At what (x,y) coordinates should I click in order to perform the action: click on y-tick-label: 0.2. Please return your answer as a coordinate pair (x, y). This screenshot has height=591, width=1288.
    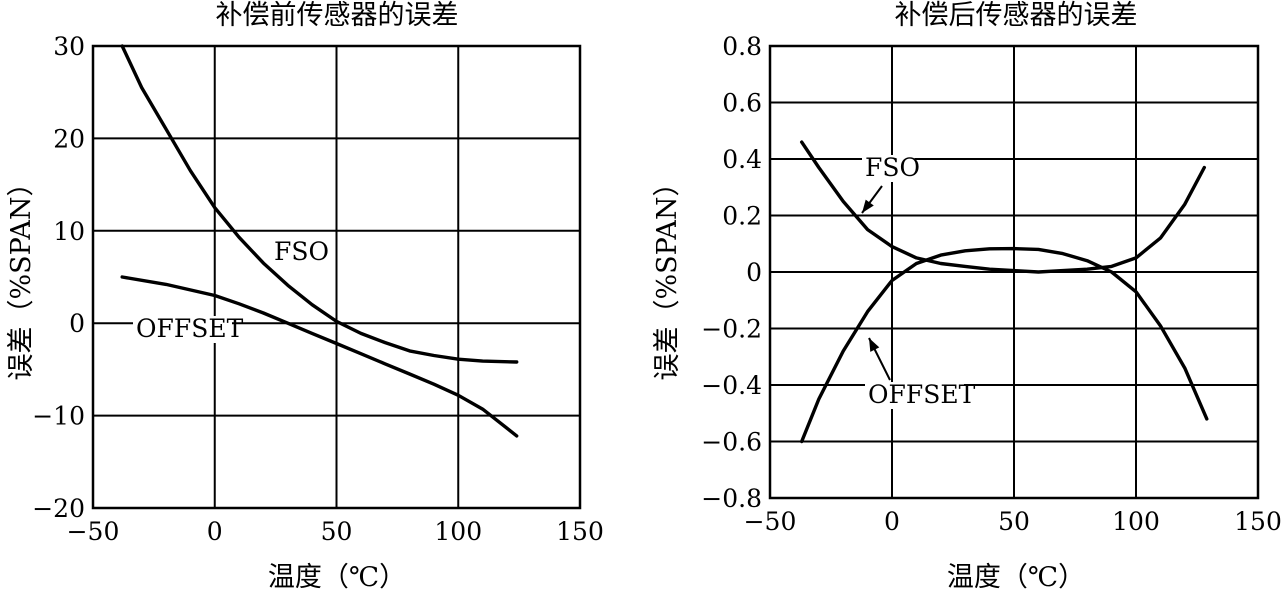
    Looking at the image, I should click on (742, 216).